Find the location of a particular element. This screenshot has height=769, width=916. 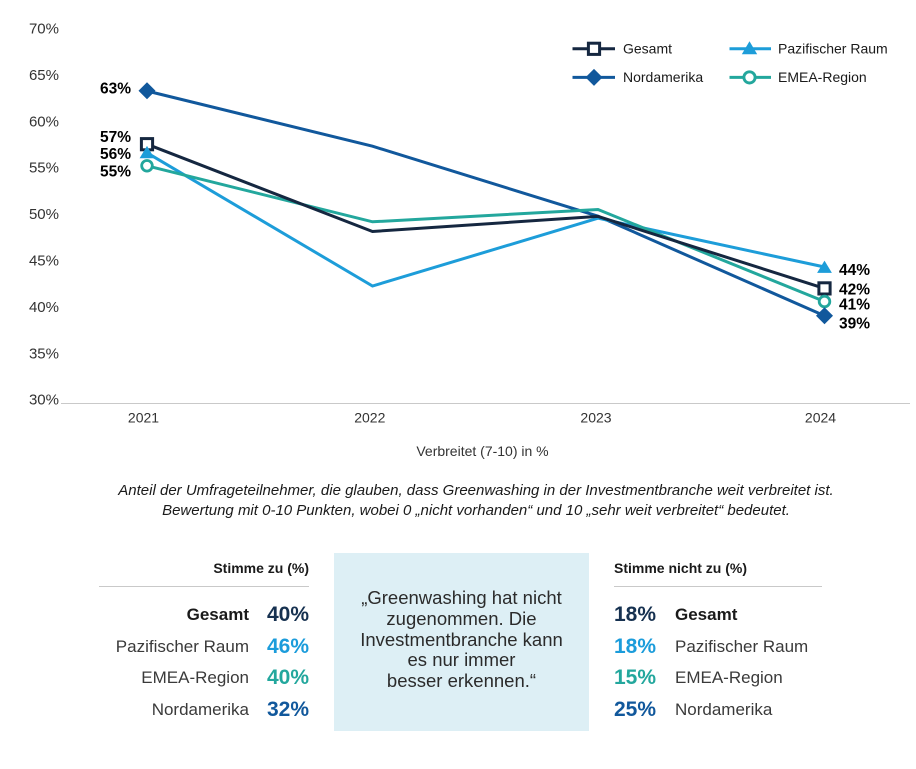

svg-text: 44% is located at coordinates (854, 270).